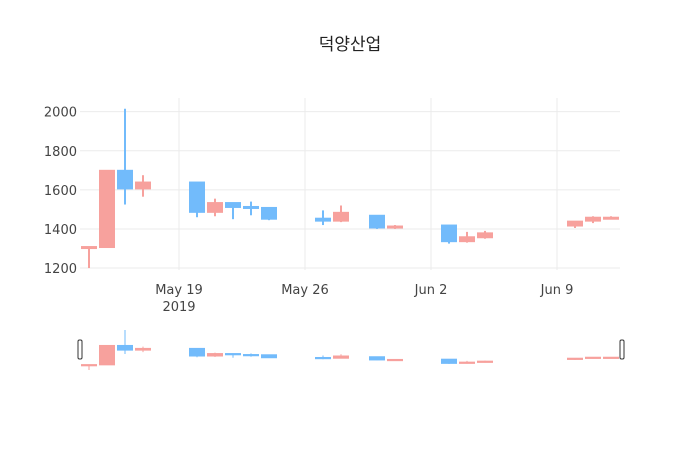 Image resolution: width=700 pixels, height=450 pixels. What do you see at coordinates (557, 290) in the screenshot?
I see `x-tick-label: Jun 9` at bounding box center [557, 290].